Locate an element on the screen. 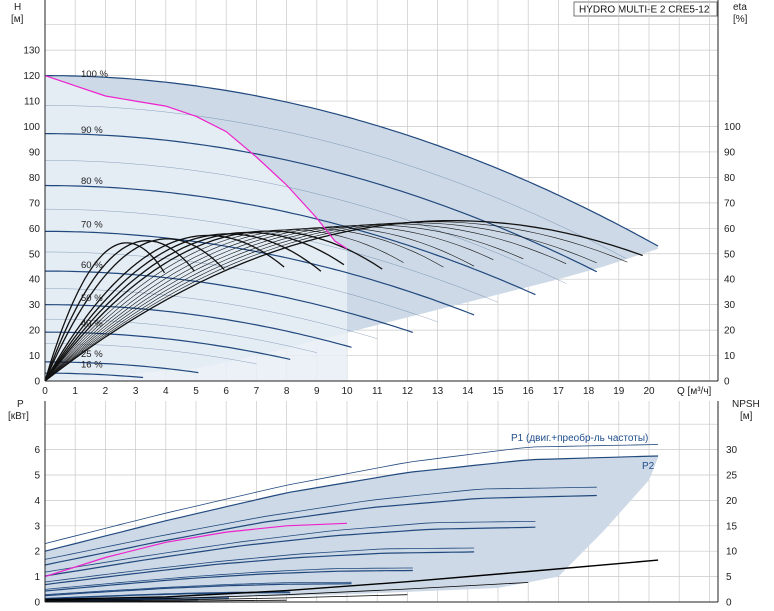 The height and width of the screenshot is (611, 774). p-tick-label: 3 is located at coordinates (37, 526).